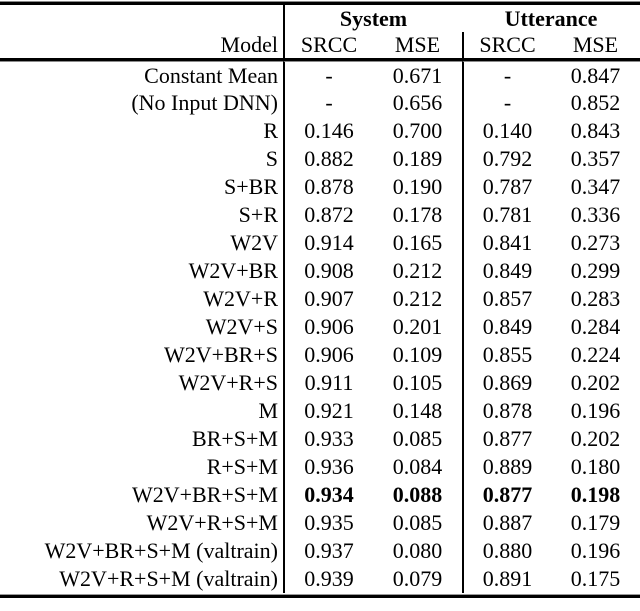  What do you see at coordinates (328, 523) in the screenshot?
I see `system-srcc-cell: 0.935` at bounding box center [328, 523].